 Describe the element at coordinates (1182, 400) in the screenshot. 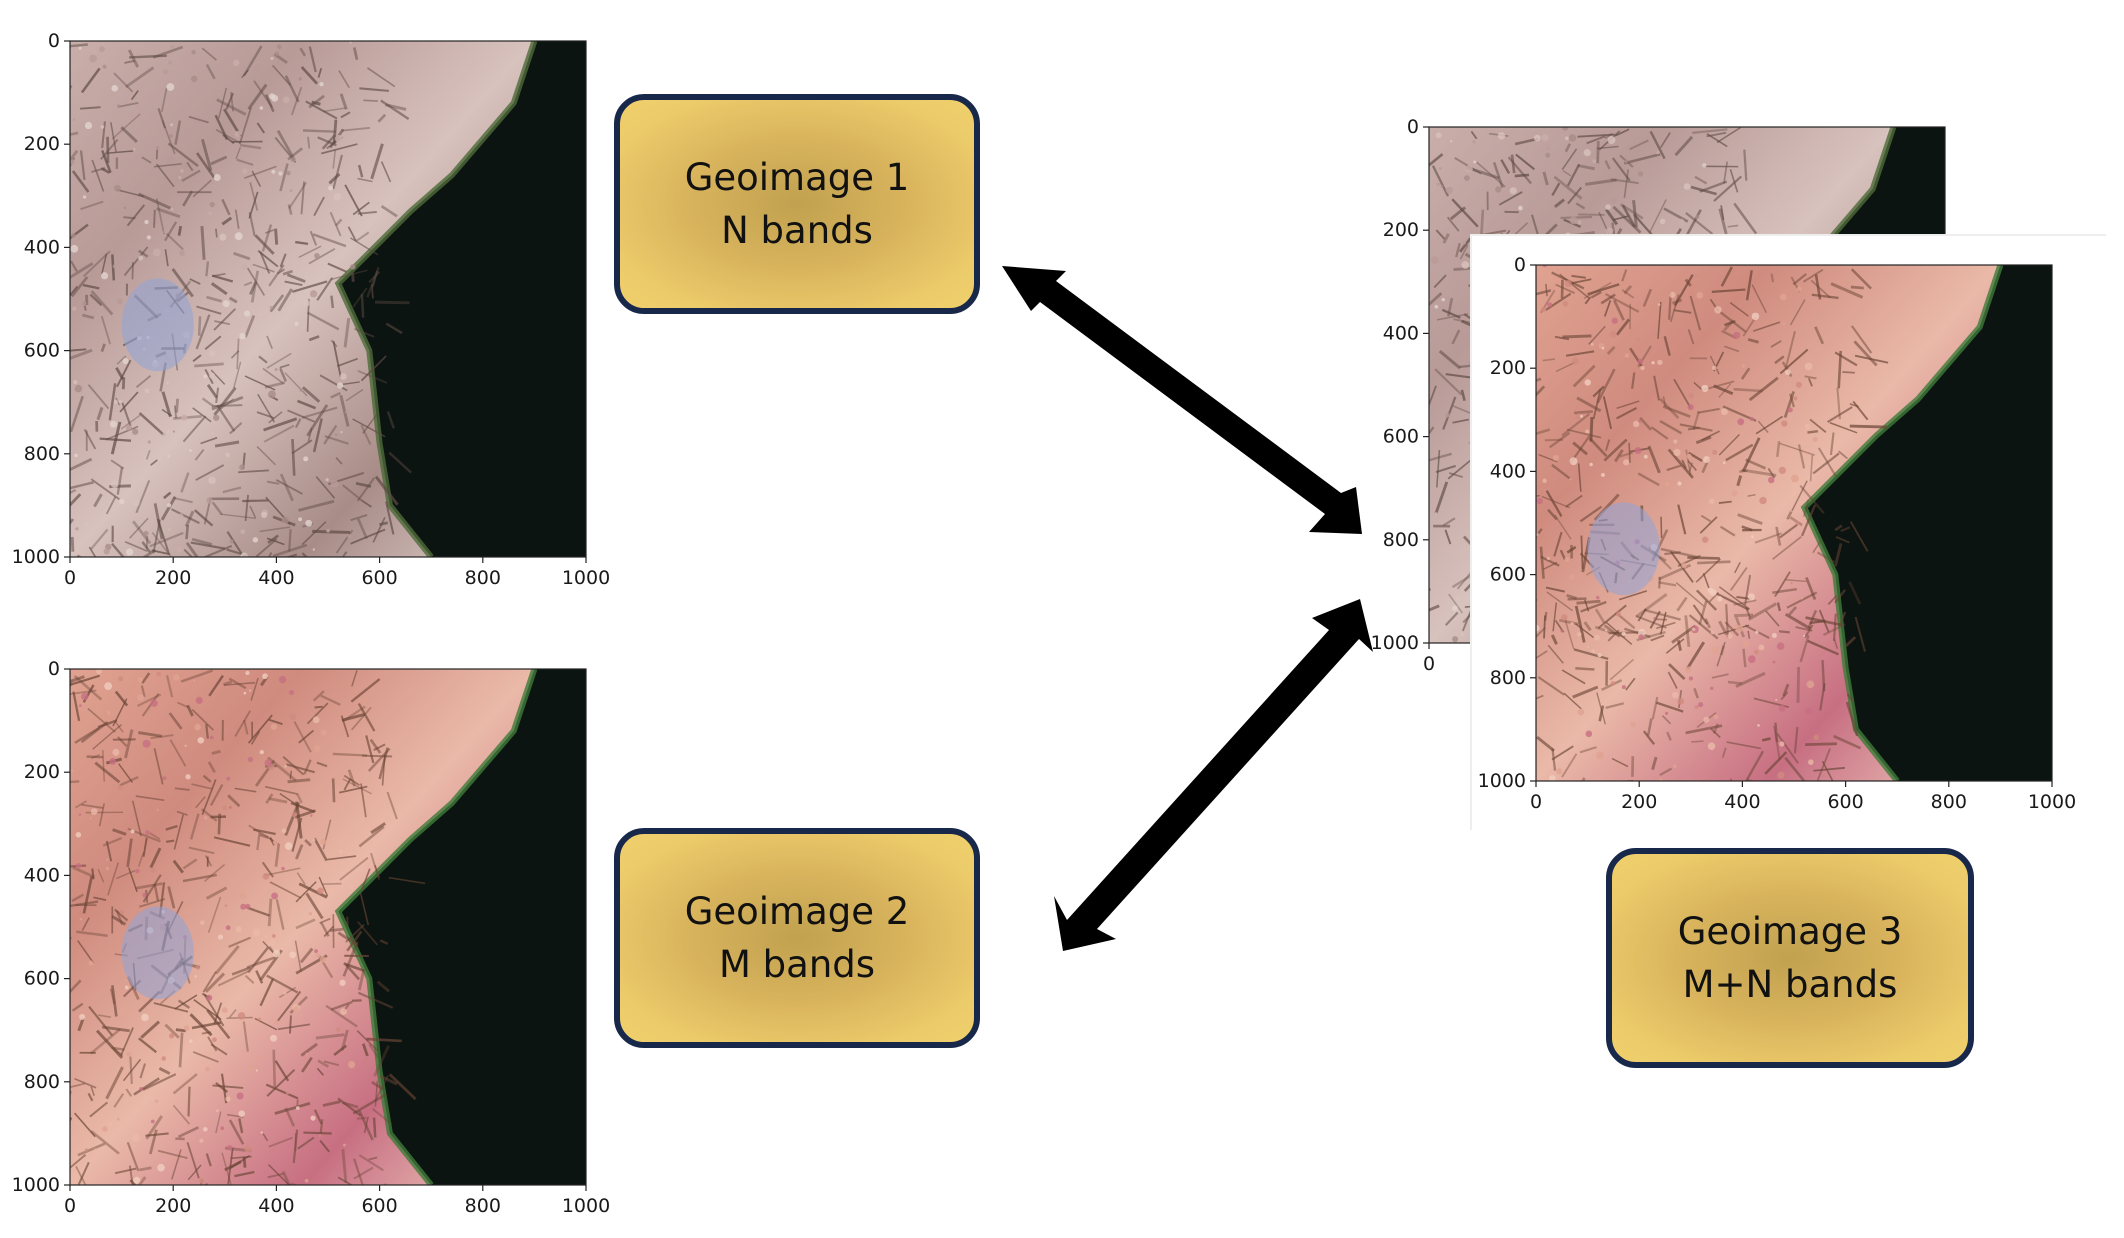

I see `double-arrow-geoimage1-geoimage3` at that location.